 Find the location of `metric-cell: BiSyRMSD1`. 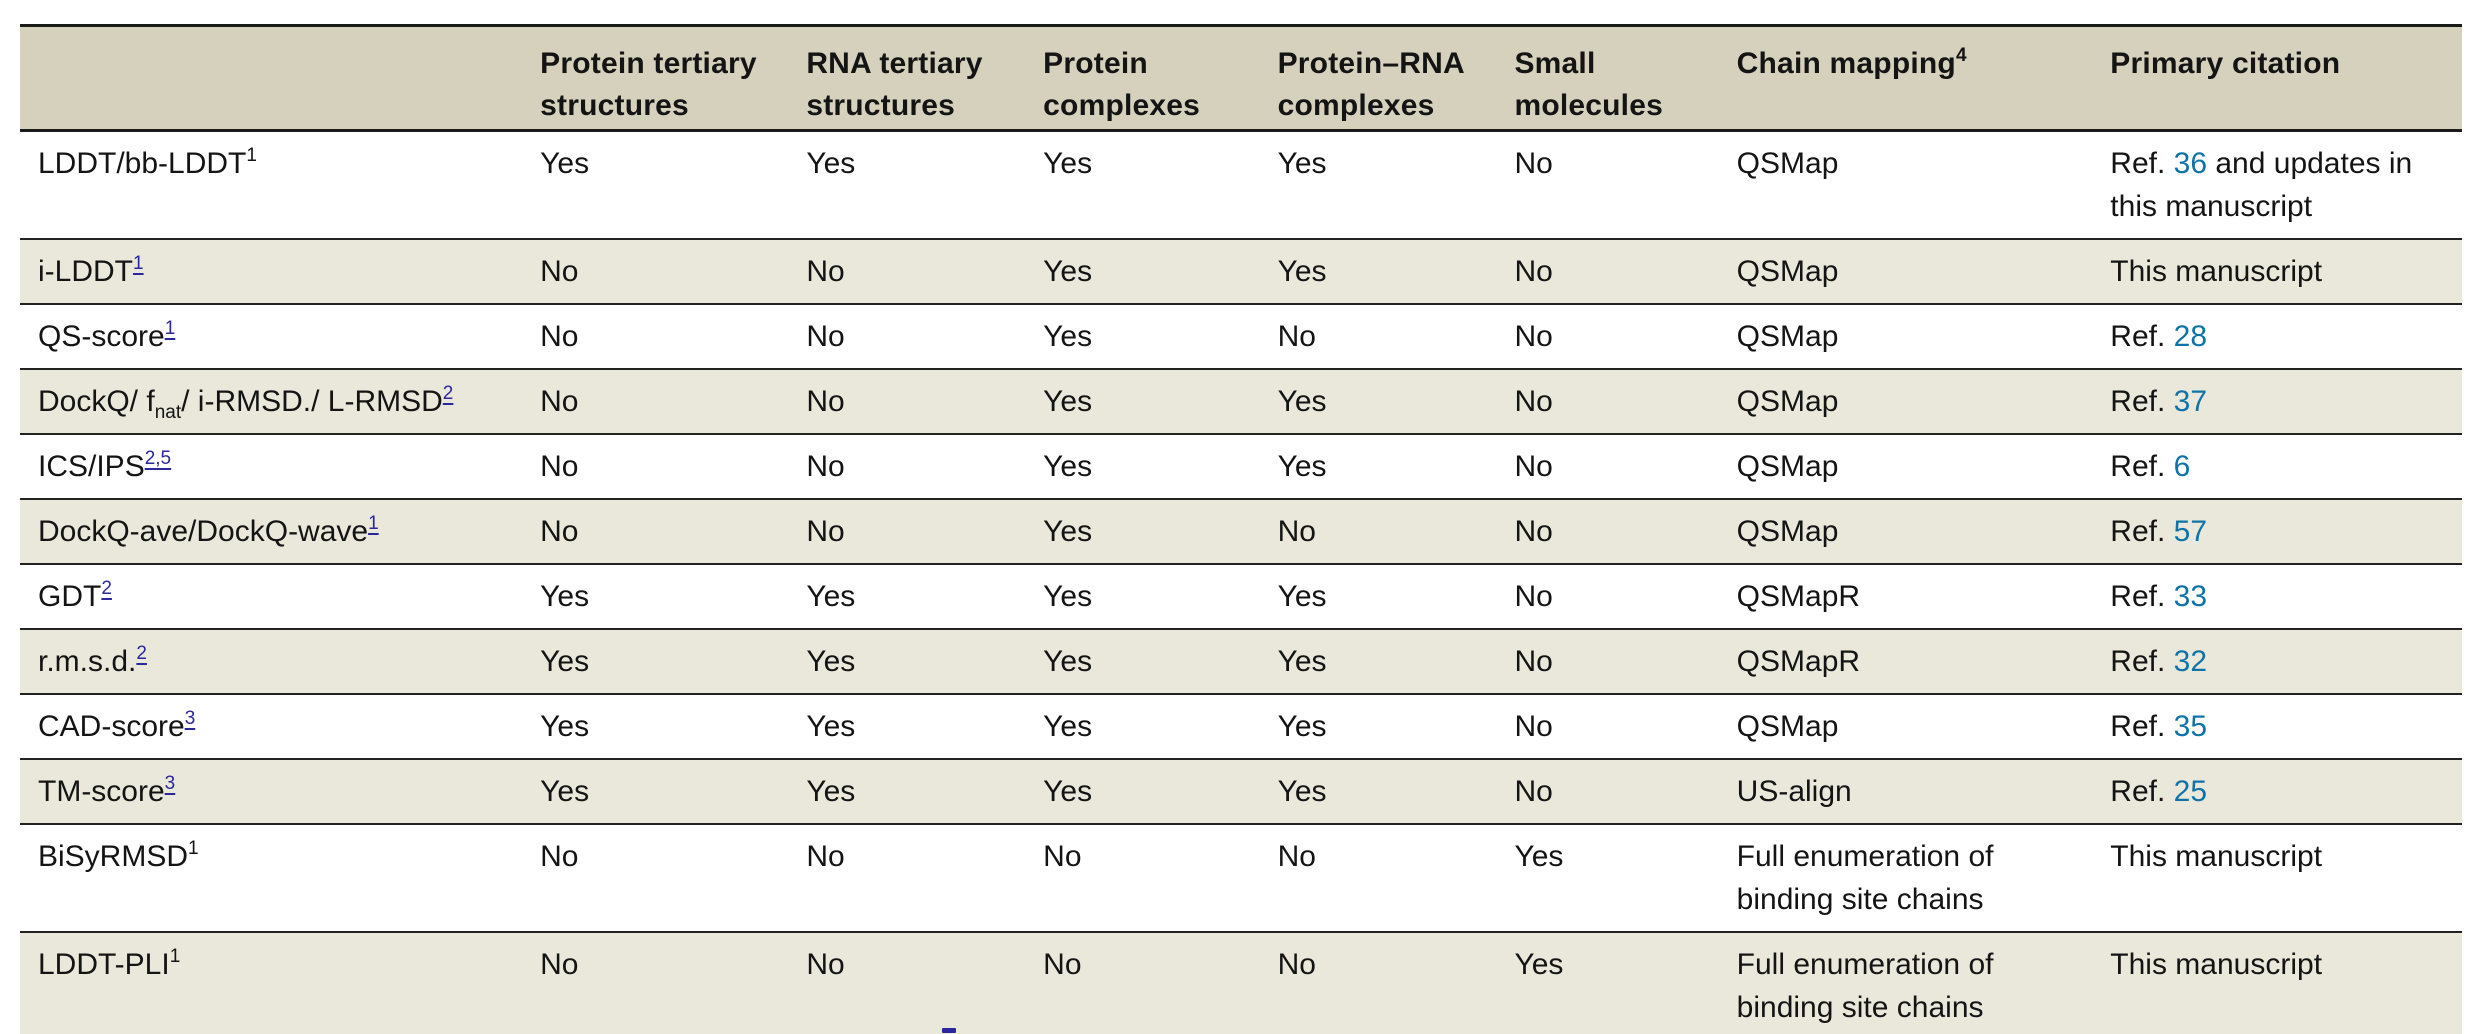

metric-cell: BiSyRMSD1 is located at coordinates (280, 878).